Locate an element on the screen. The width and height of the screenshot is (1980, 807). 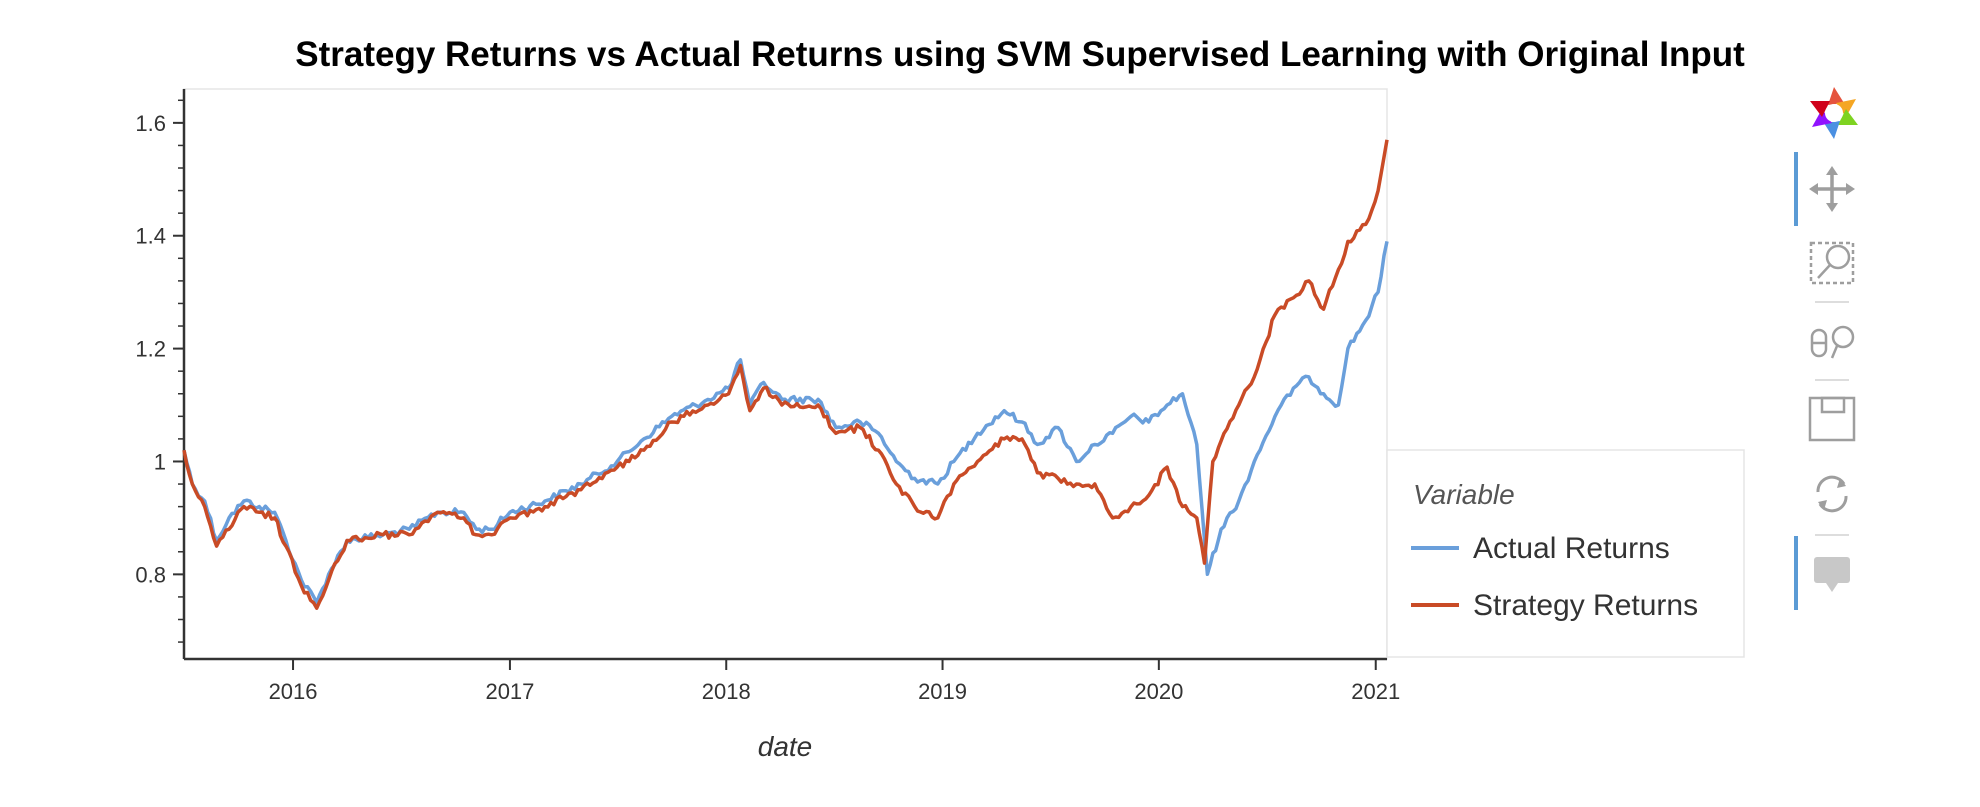
pan-tool is located at coordinates (1824, 189).